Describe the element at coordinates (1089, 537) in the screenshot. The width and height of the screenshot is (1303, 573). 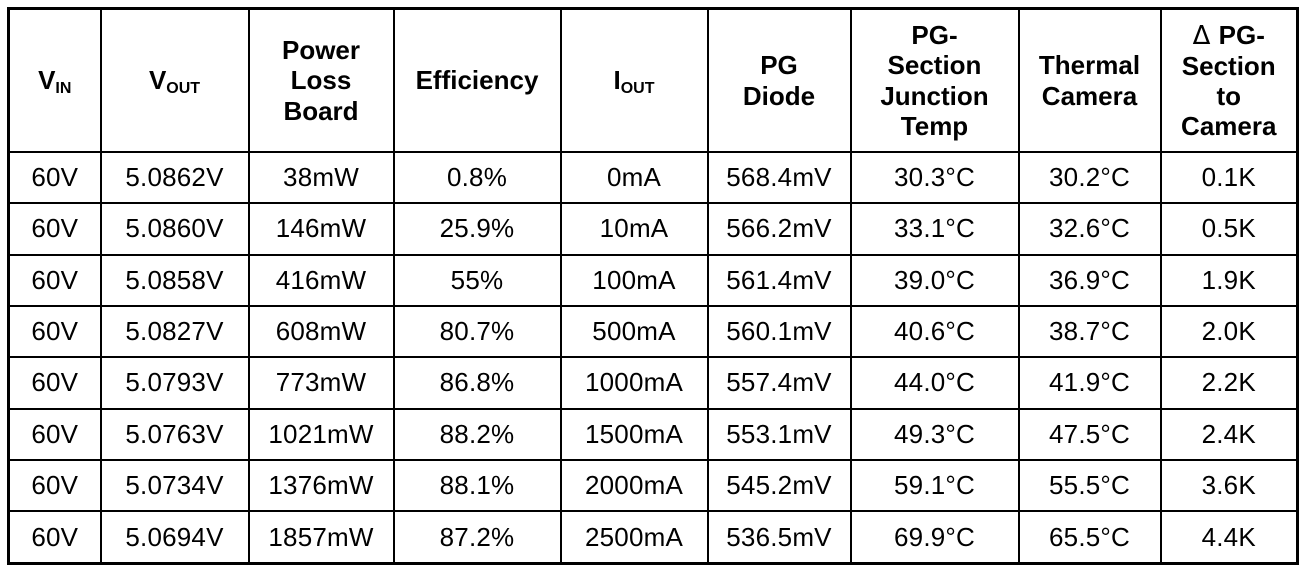
I see `cell-thermal-camera: 65.5°C` at that location.